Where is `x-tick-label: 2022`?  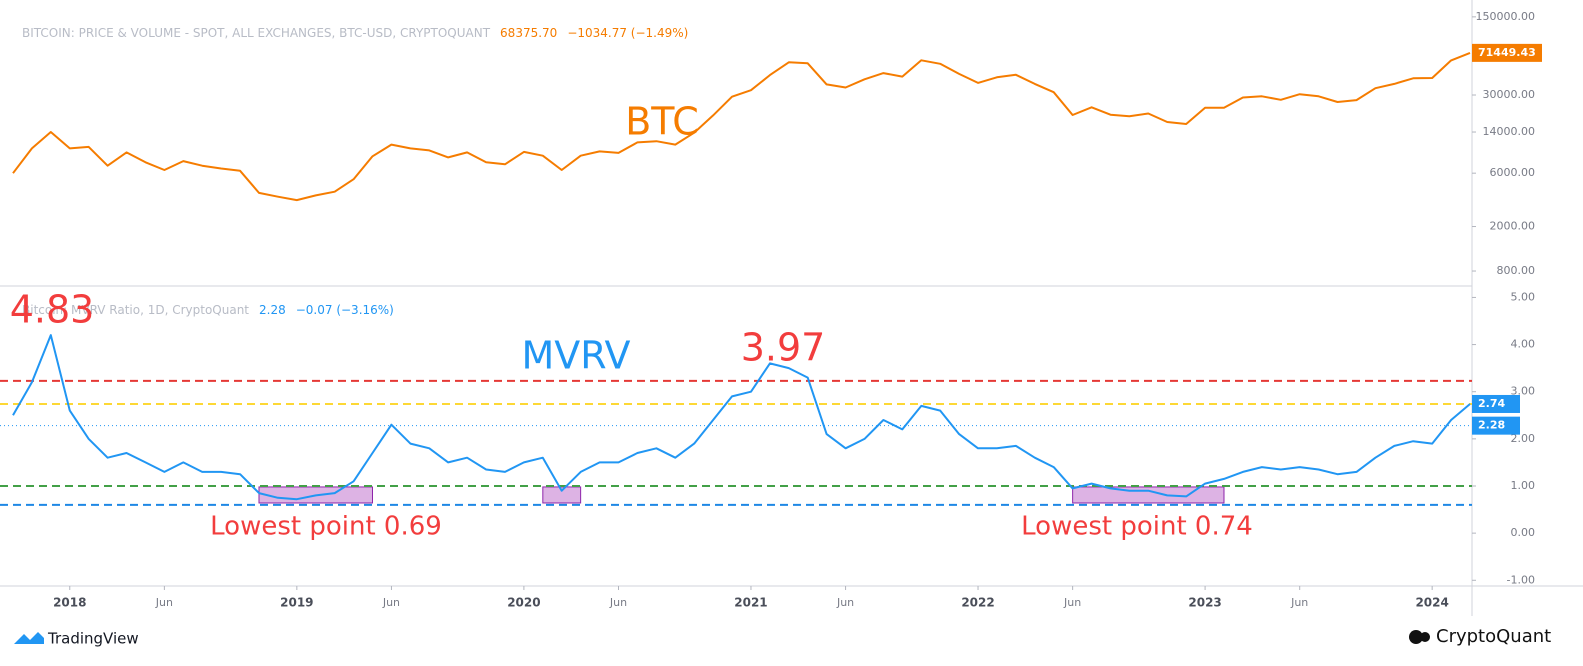
x-tick-label: 2022 is located at coordinates (977, 603).